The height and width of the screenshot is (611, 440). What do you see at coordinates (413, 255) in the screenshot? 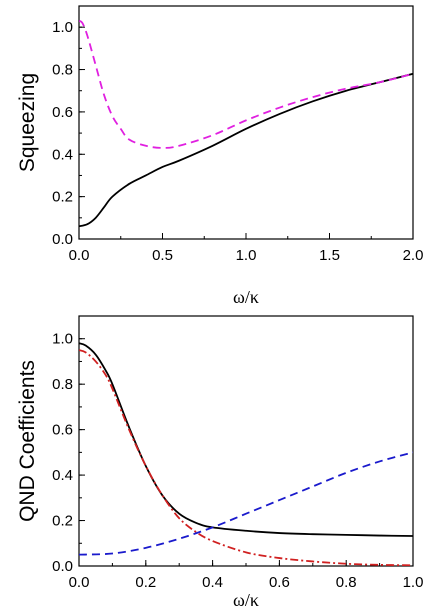
I see `x-tick-label: 2.0` at bounding box center [413, 255].